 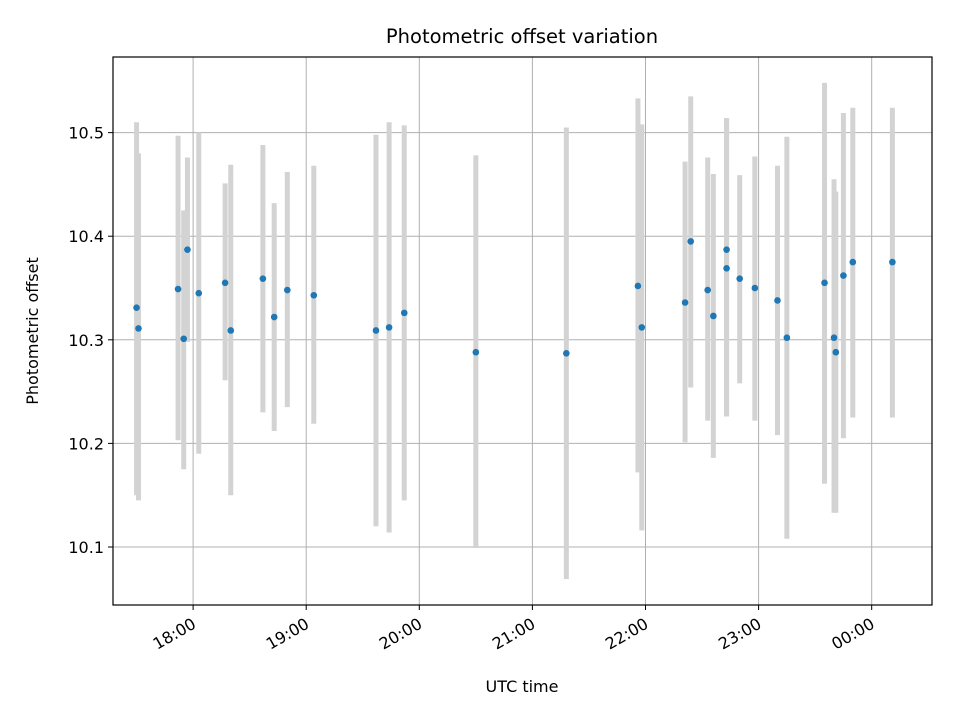 What do you see at coordinates (86, 133) in the screenshot?
I see `y-tick-label: 10.5` at bounding box center [86, 133].